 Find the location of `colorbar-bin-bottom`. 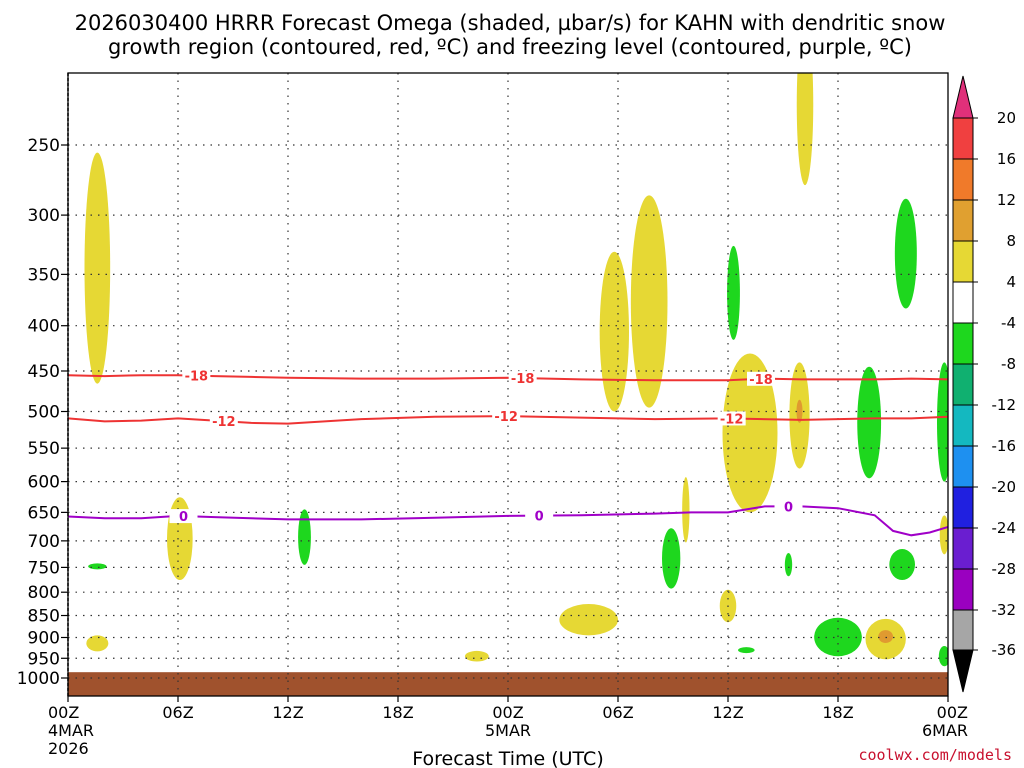

colorbar-bin-bottom is located at coordinates (963, 671).